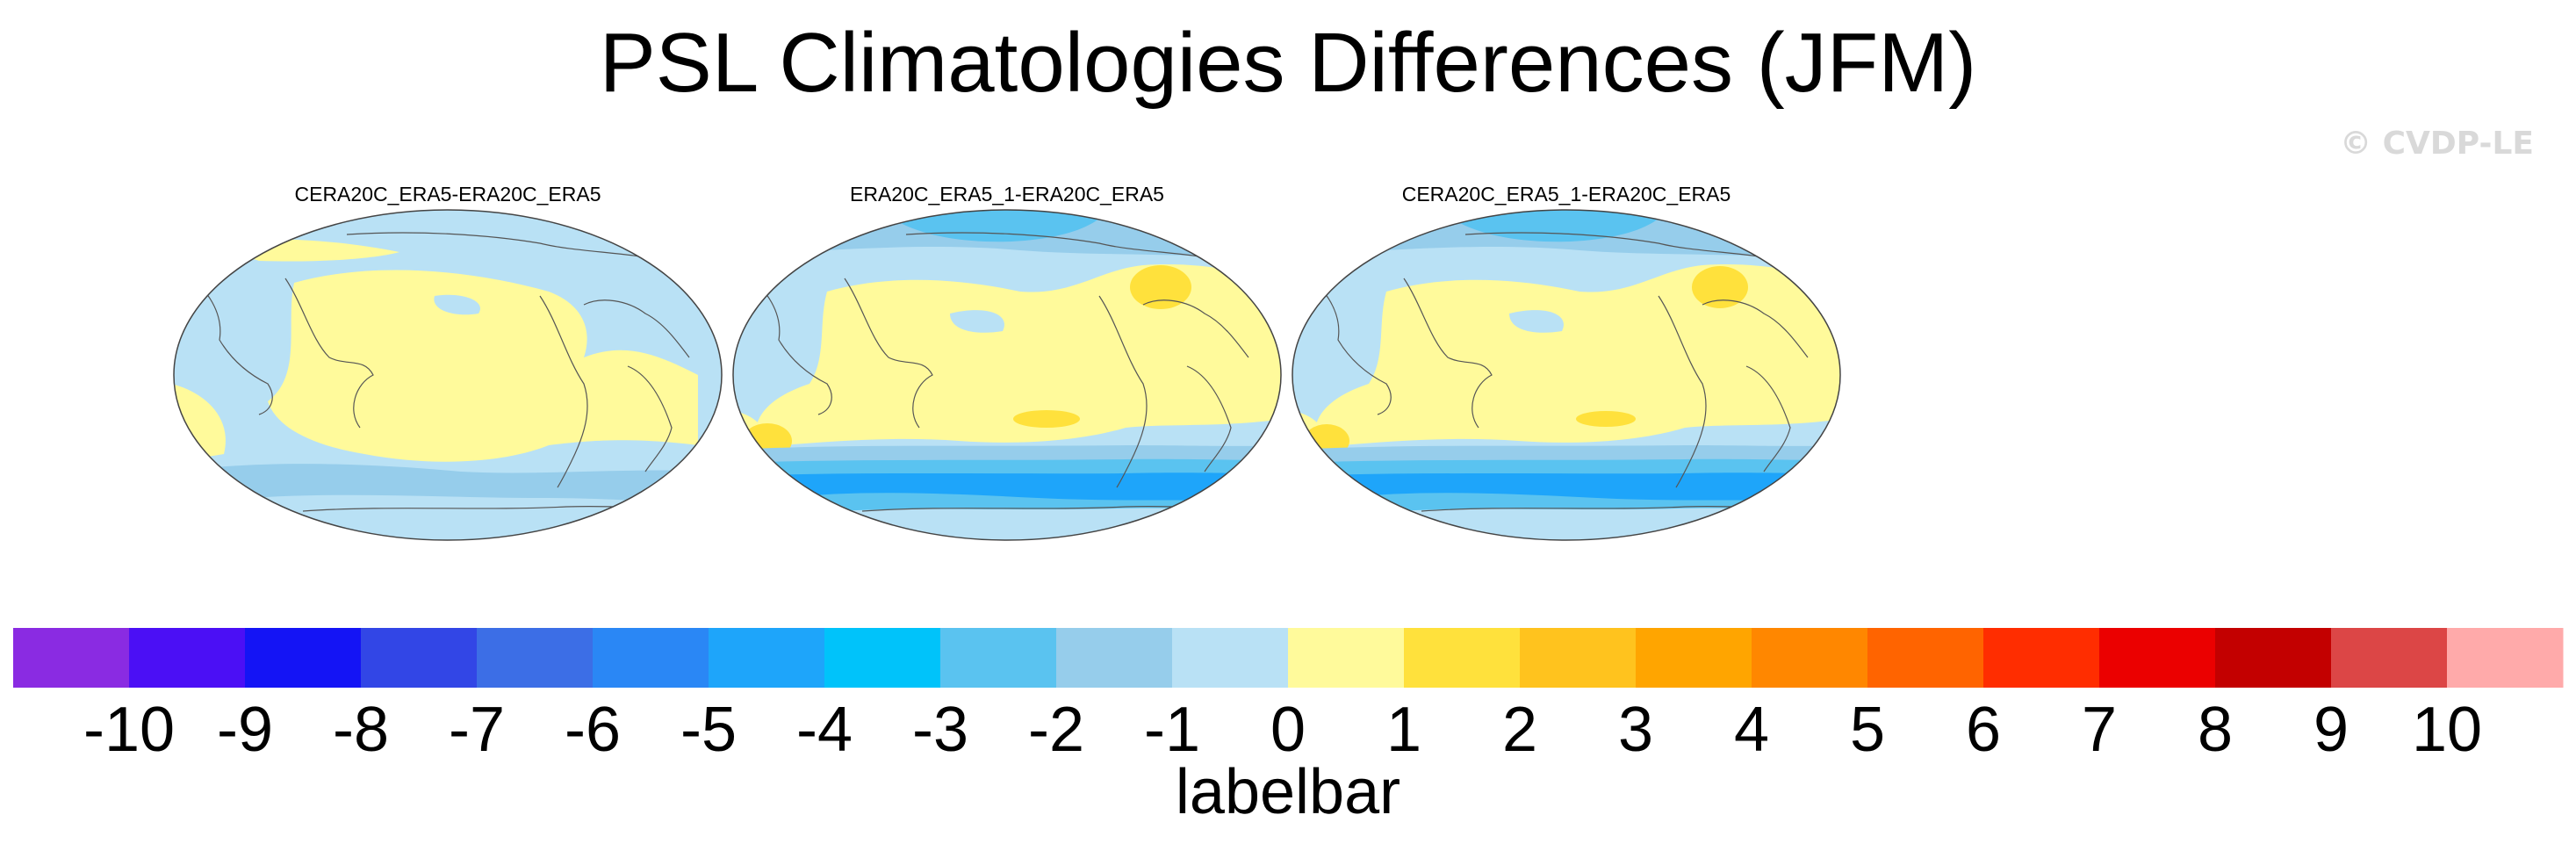  Describe the element at coordinates (1288, 725) in the screenshot. I see `labelbar-tick-label: 0` at that location.